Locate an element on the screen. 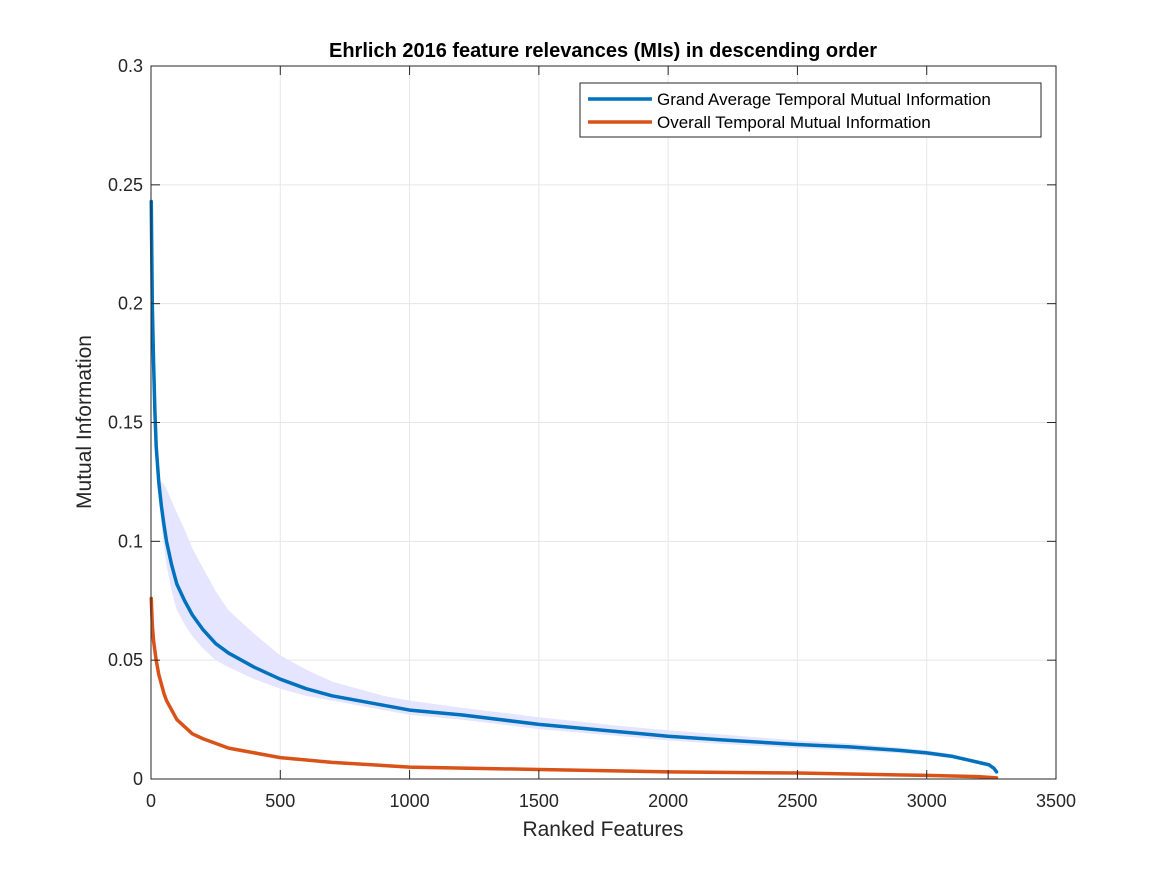 Image resolution: width=1167 pixels, height=875 pixels. x-tick-label: 2500 is located at coordinates (797, 801).